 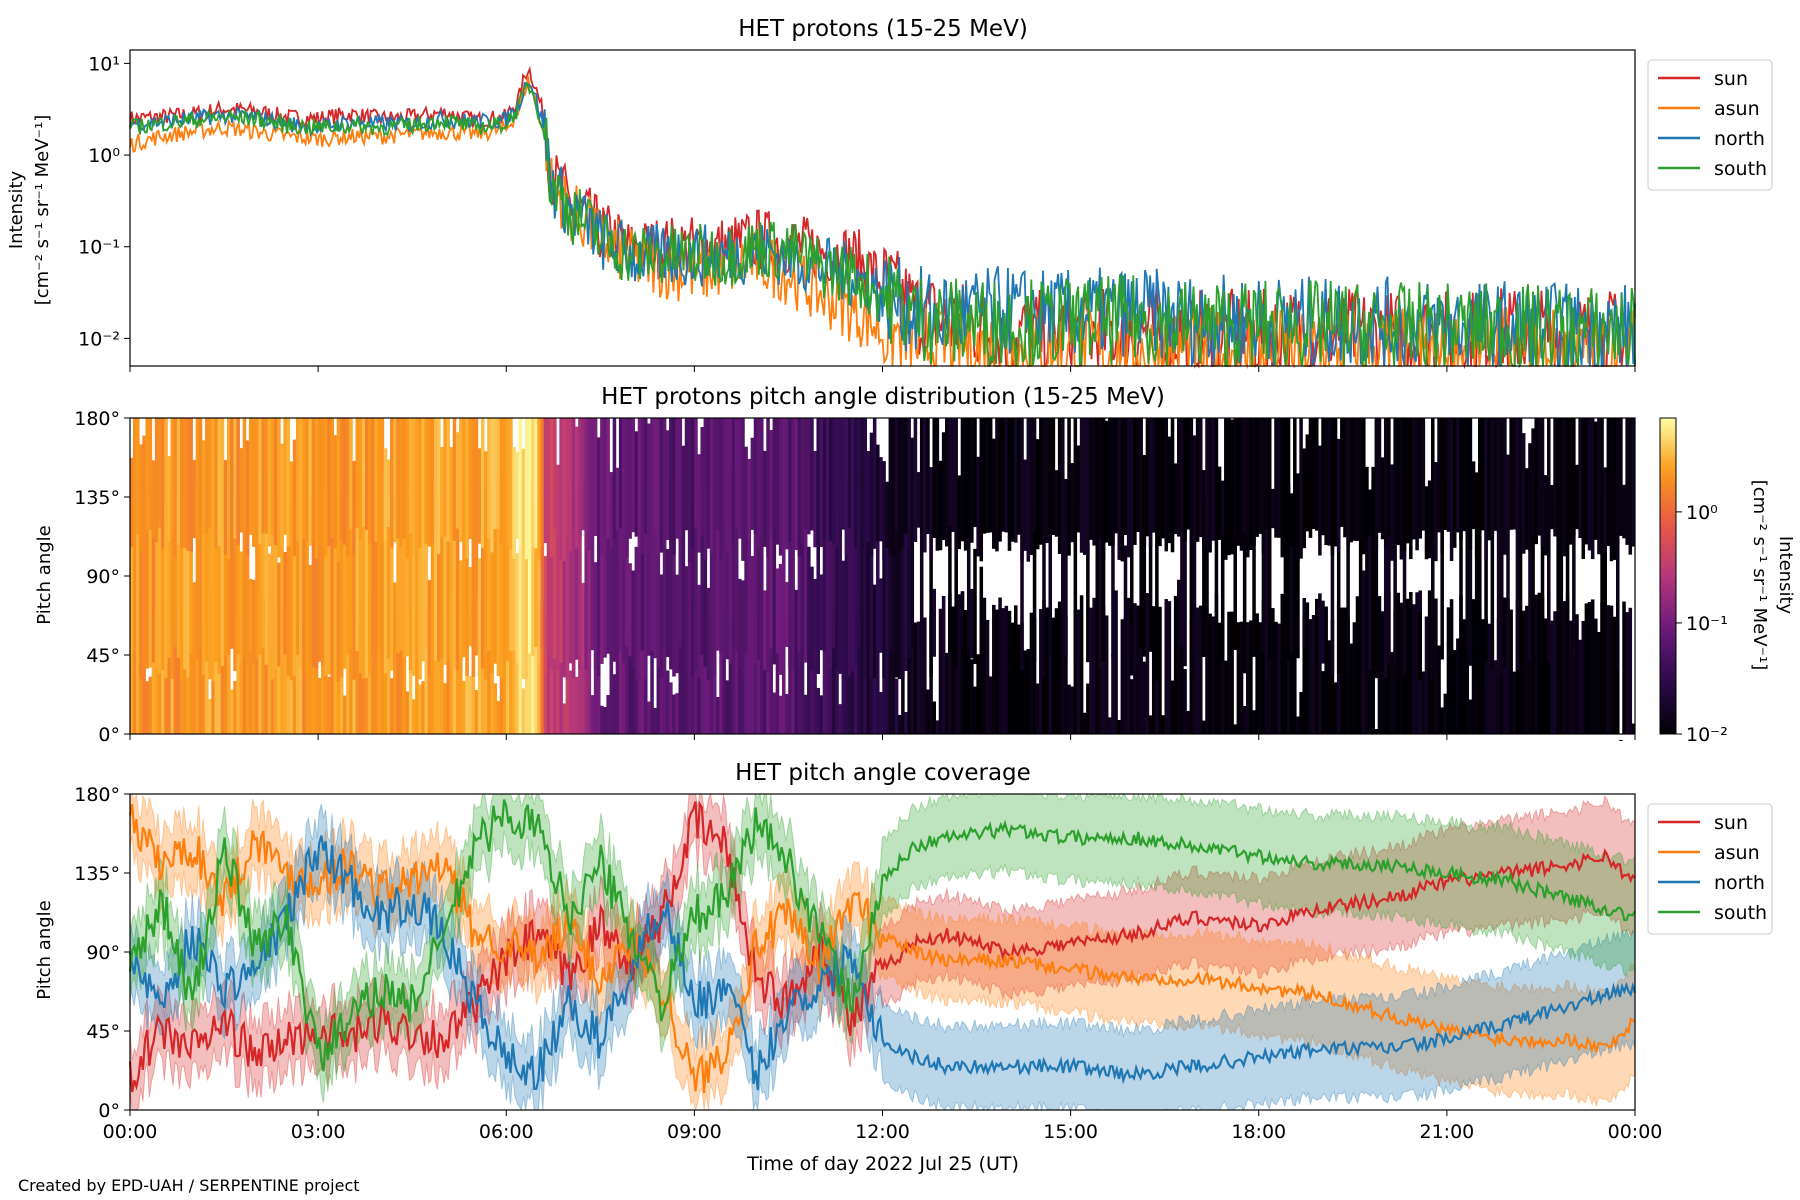 I want to click on colorbar-scale, so click(x=1668, y=576).